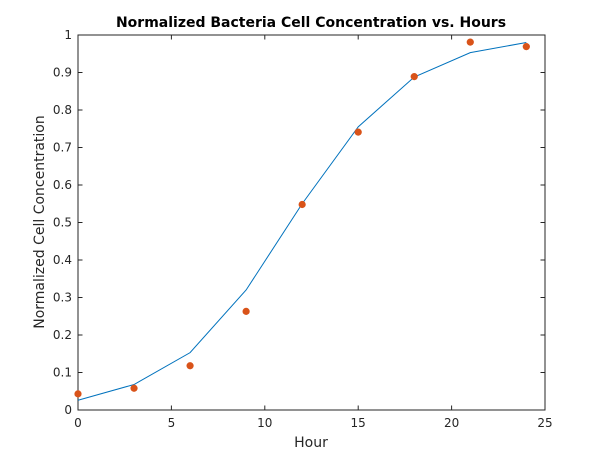 Image resolution: width=601 pixels, height=466 pixels. I want to click on y-axis-label: Normalized Cell Concentration, so click(40, 222).